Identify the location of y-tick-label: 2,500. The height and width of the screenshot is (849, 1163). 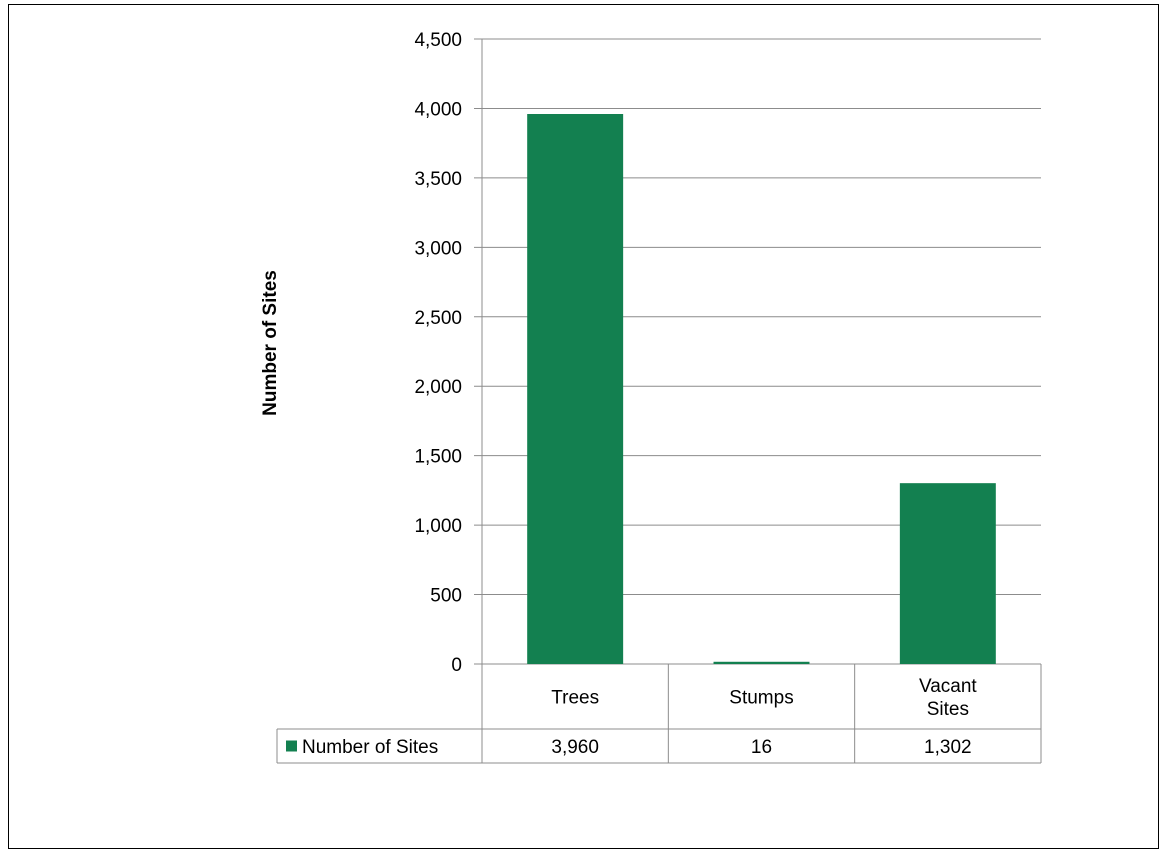
(438, 318).